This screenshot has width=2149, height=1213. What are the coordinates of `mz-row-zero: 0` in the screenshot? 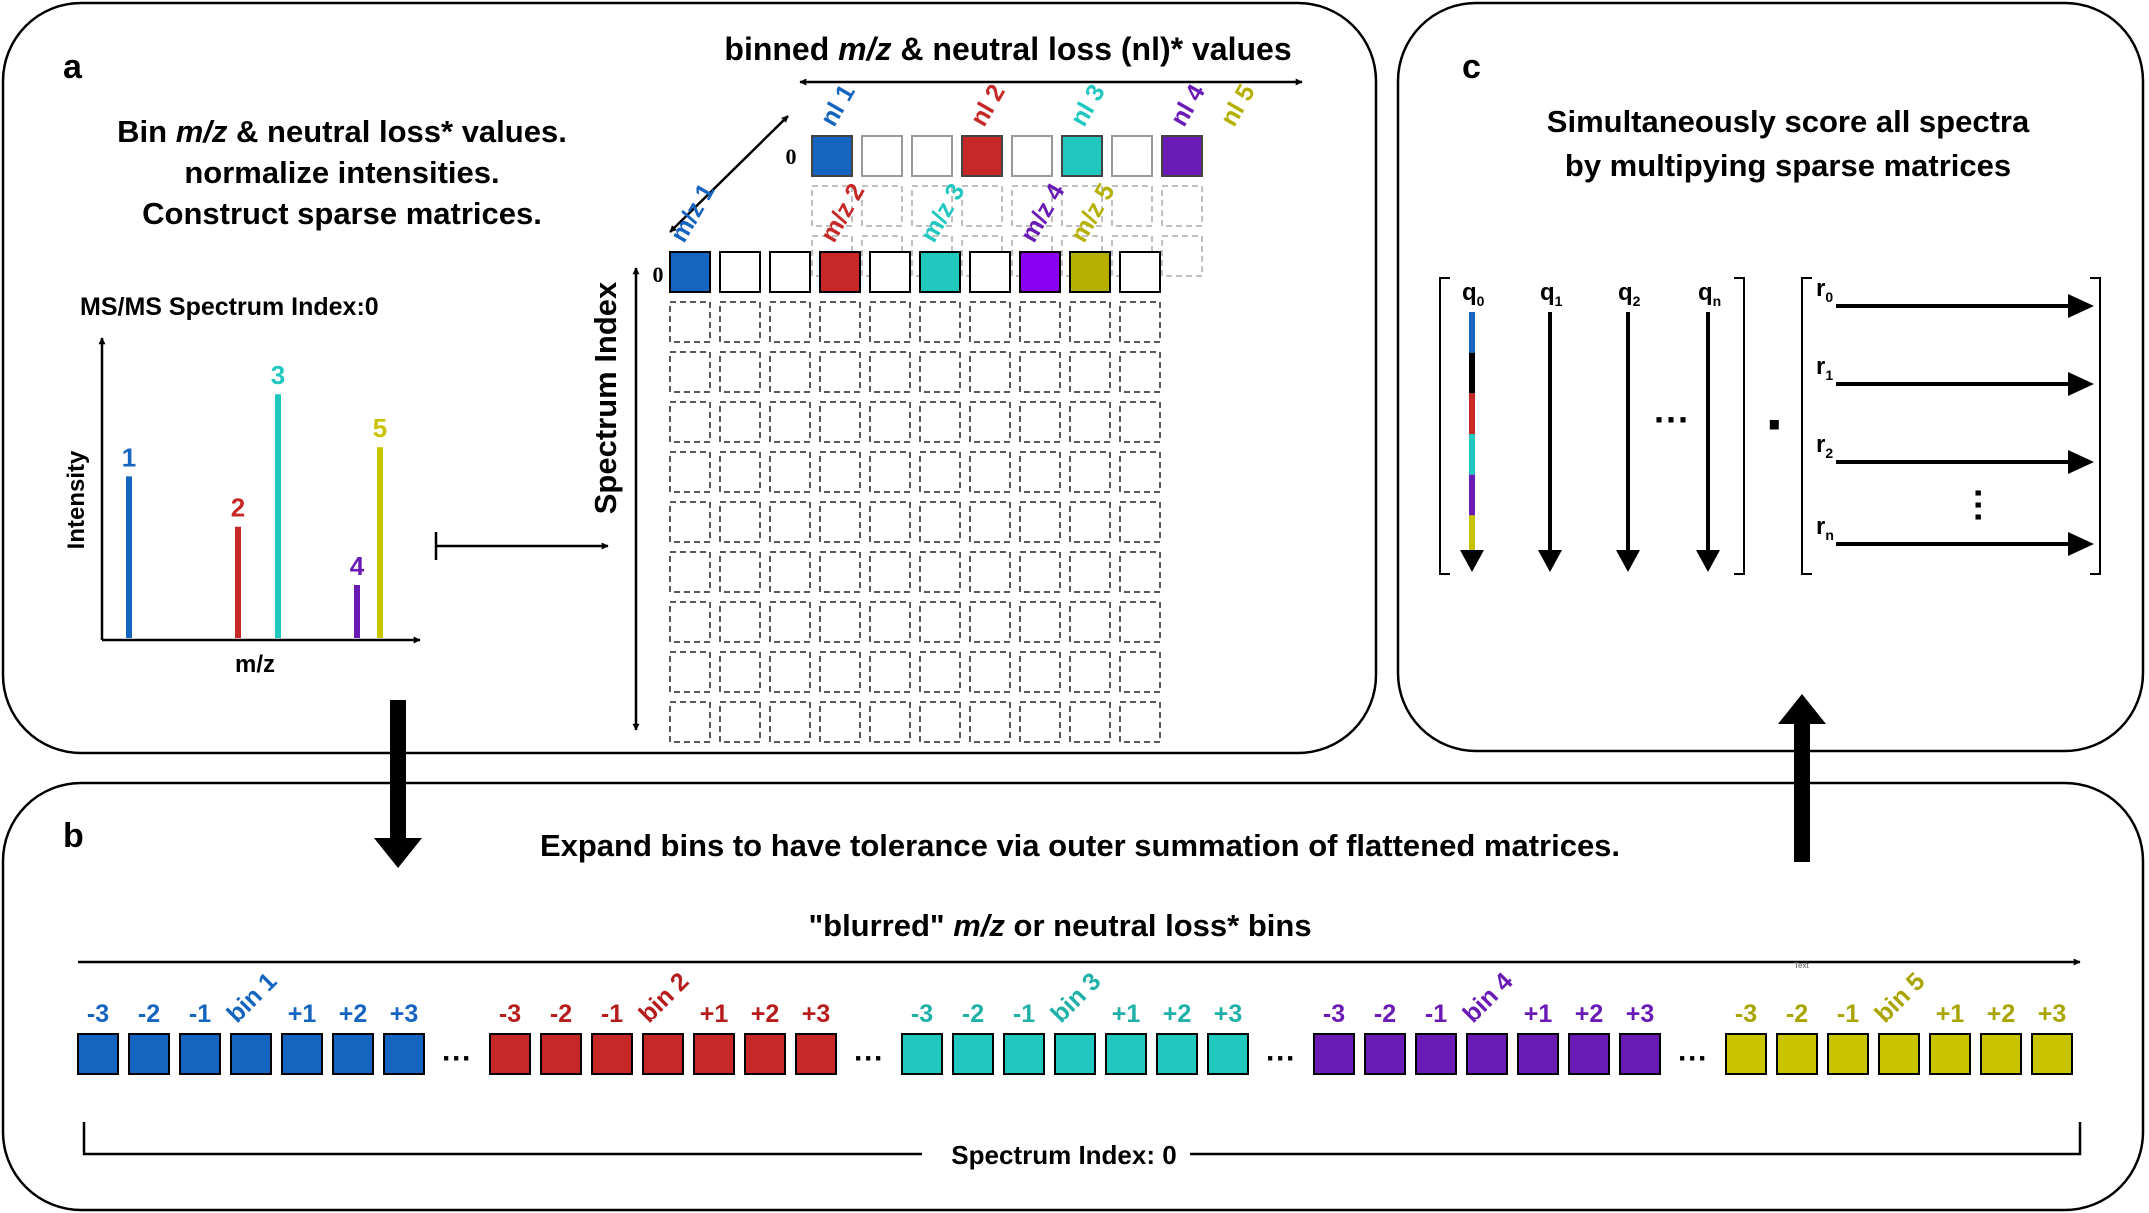 It's located at (658, 274).